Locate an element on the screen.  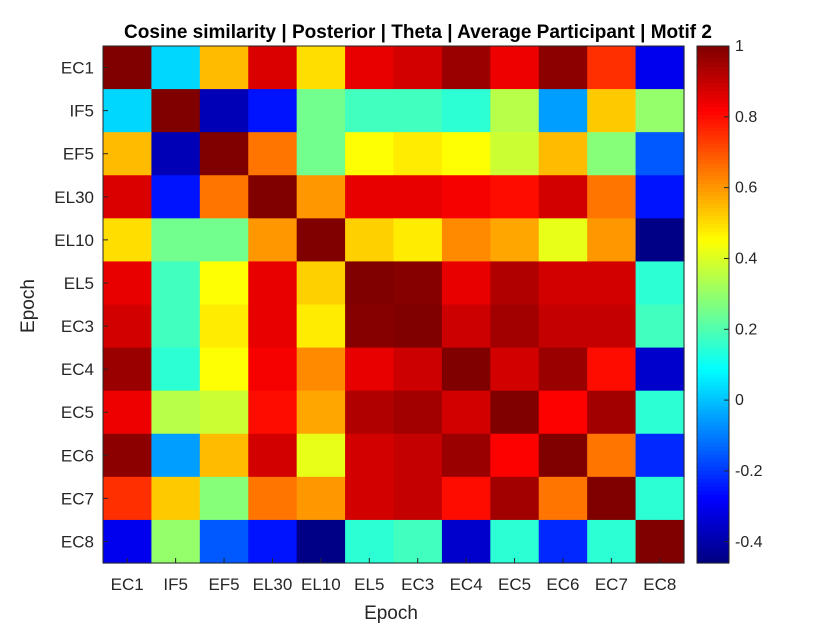
y-tick-label: EL30 is located at coordinates (74, 197).